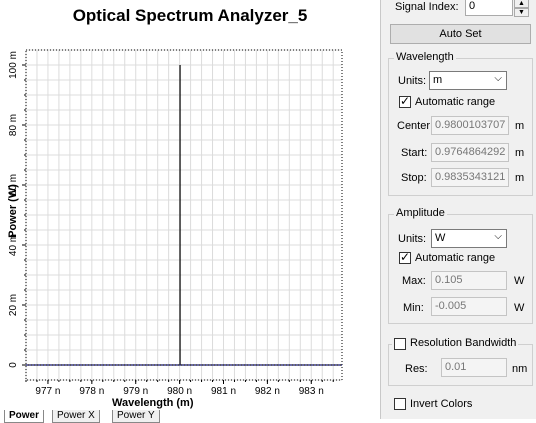 The width and height of the screenshot is (536, 423). I want to click on resolution-bandwidth-label: Resolution Bandwidth, so click(455, 343).